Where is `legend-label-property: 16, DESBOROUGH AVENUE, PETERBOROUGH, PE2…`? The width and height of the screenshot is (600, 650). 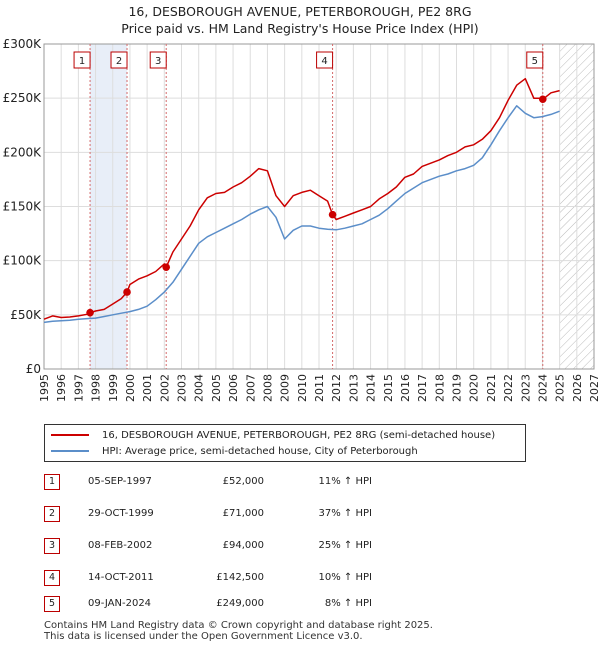
legend-label-property: 16, DESBOROUGH AVENUE, PETERBOROUGH, PE2… is located at coordinates (299, 435).